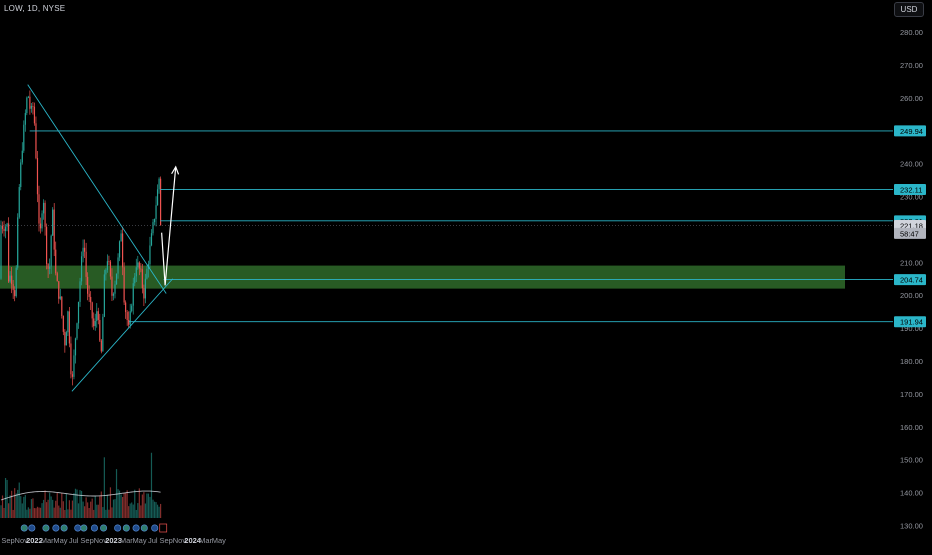 This screenshot has height=555, width=932. I want to click on price-tick-label: 230.00, so click(911, 197).